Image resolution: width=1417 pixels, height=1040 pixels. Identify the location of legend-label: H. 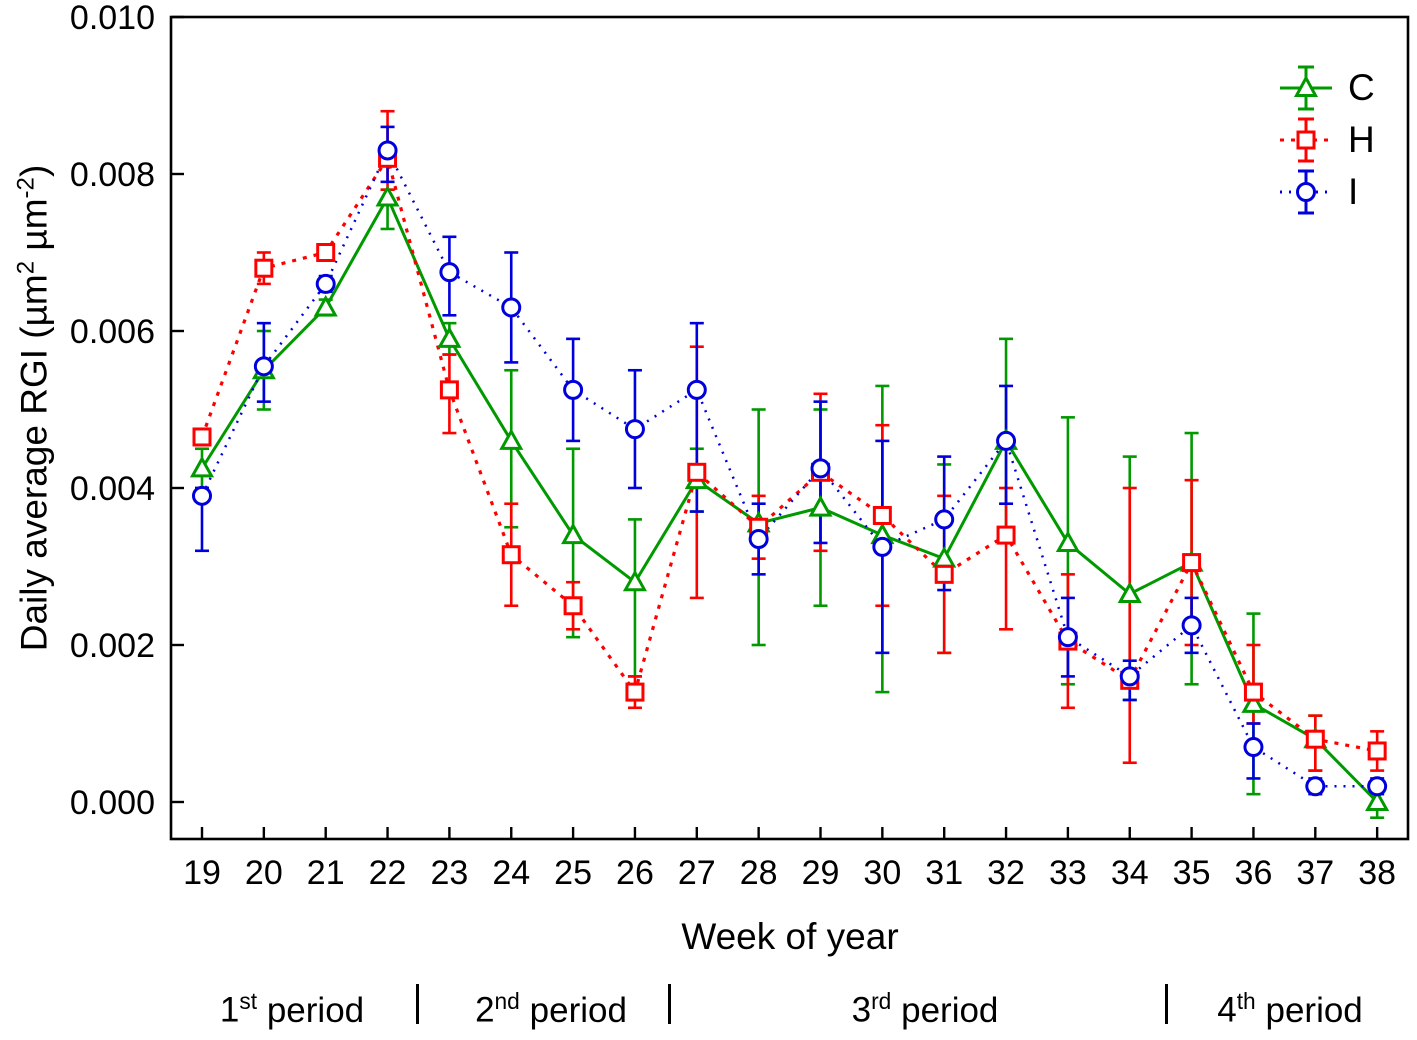
(1361, 139).